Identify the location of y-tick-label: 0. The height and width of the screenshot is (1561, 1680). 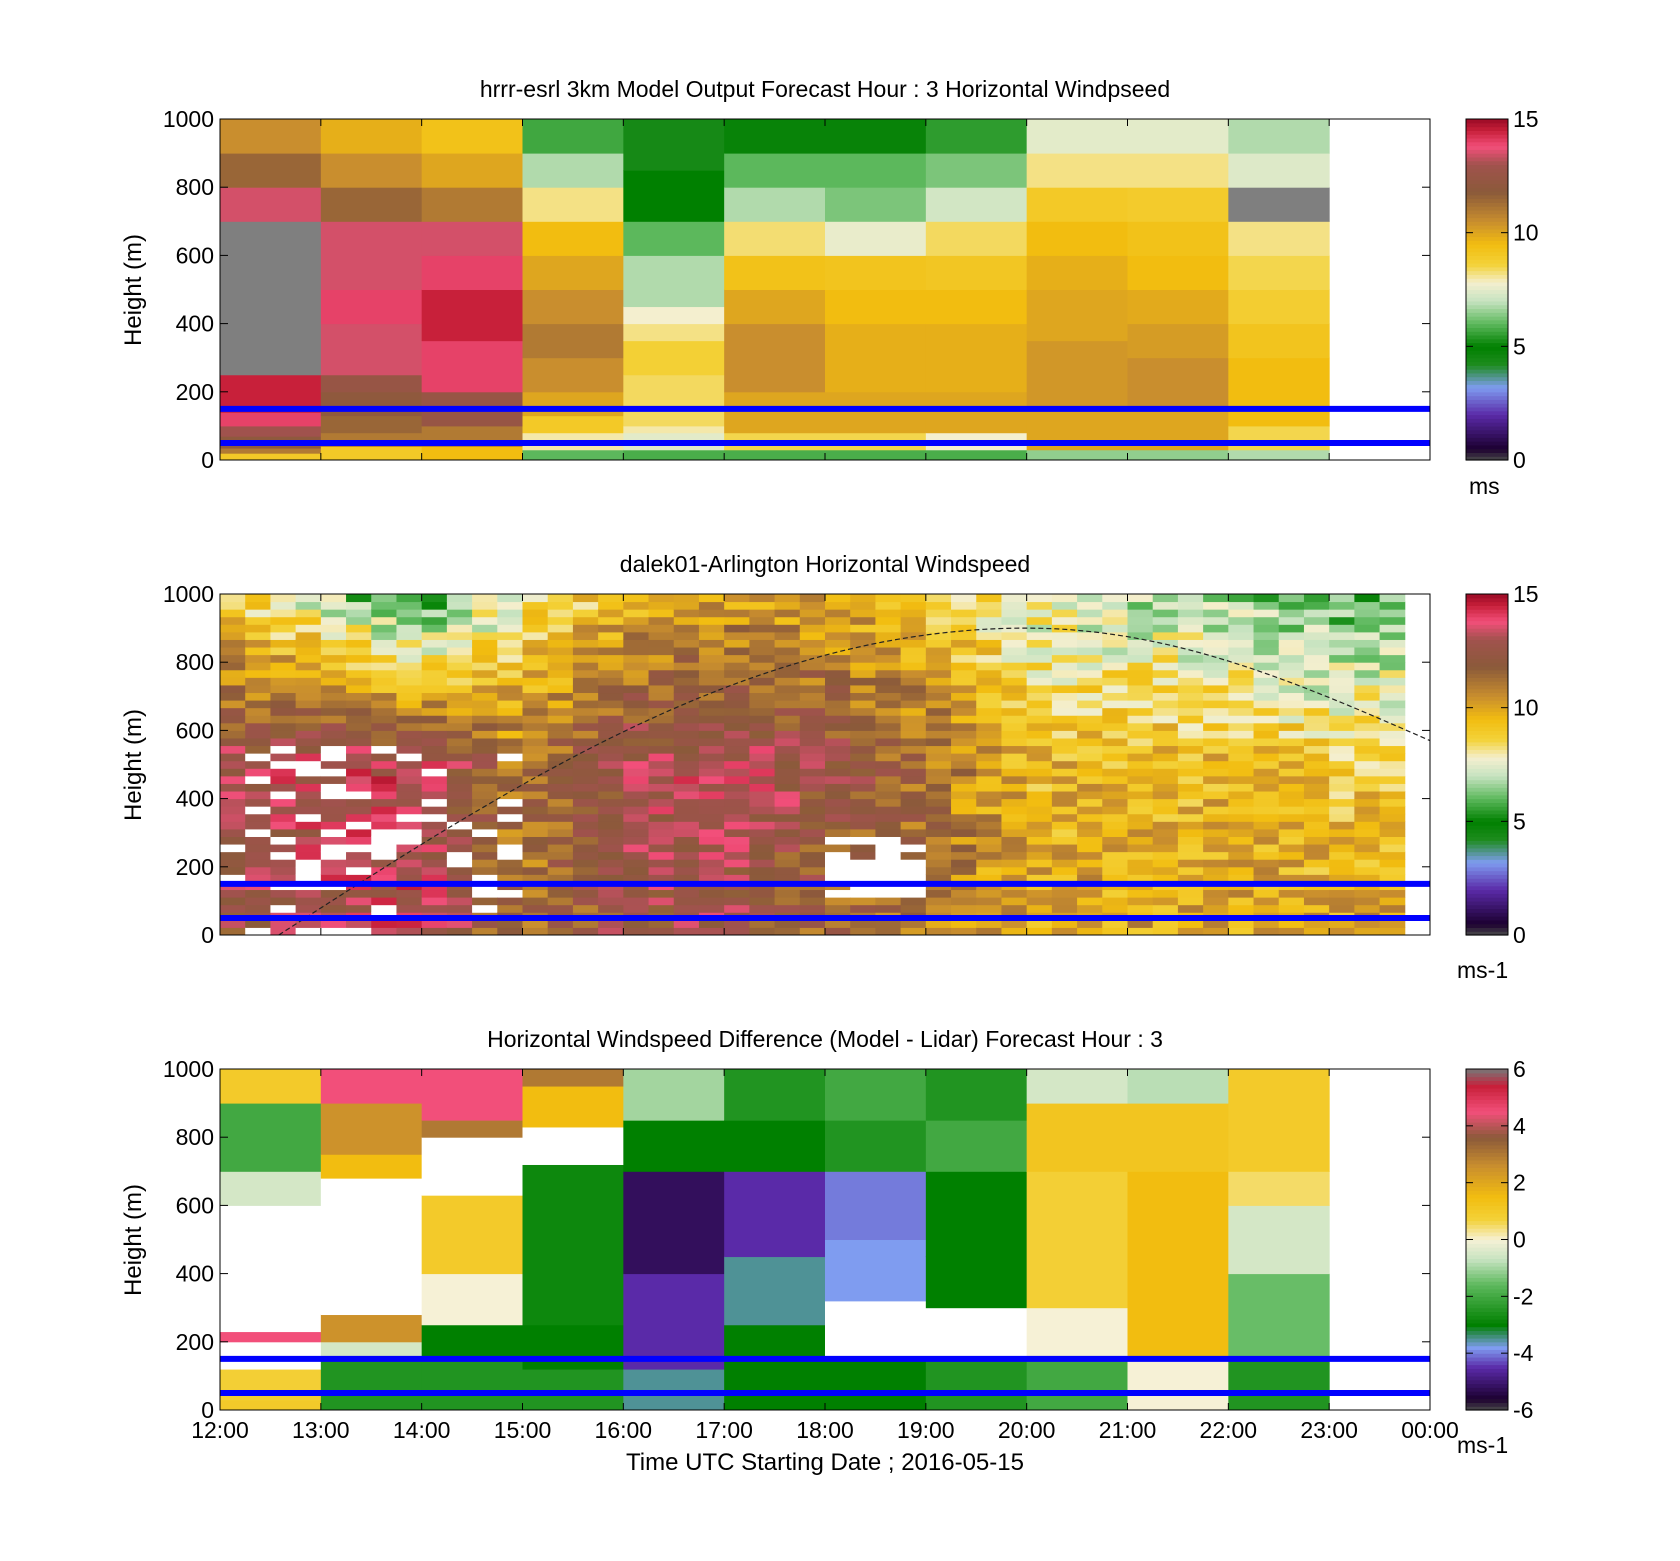
(207, 935).